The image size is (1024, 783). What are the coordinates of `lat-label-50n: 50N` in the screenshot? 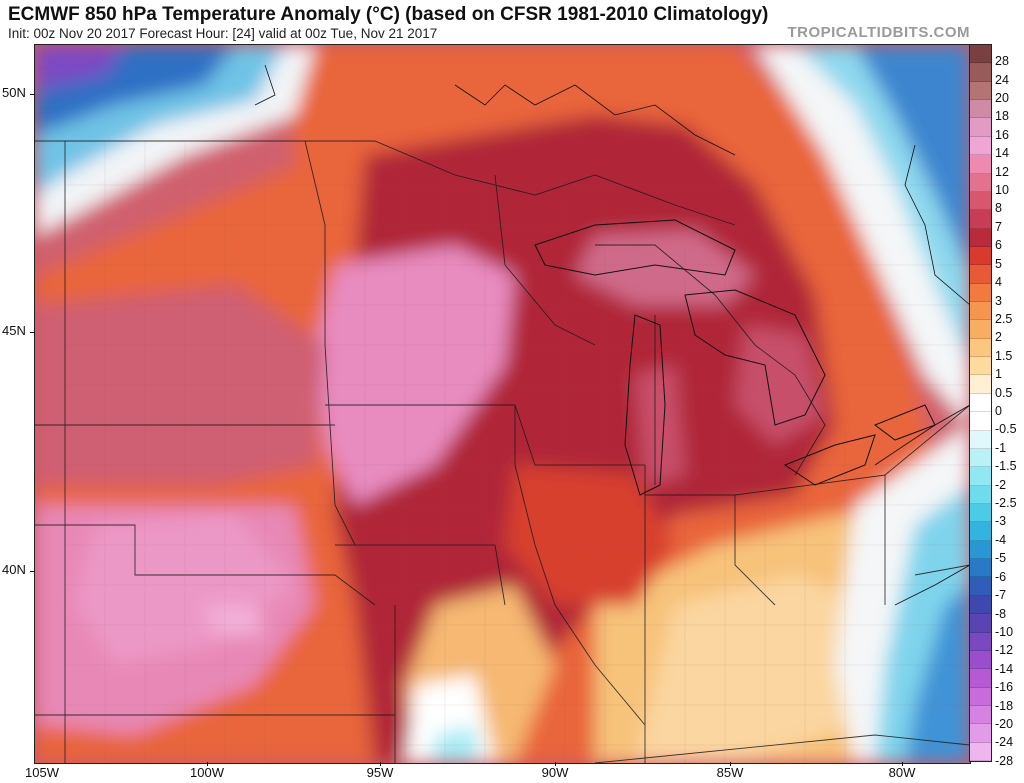 It's located at (14, 92).